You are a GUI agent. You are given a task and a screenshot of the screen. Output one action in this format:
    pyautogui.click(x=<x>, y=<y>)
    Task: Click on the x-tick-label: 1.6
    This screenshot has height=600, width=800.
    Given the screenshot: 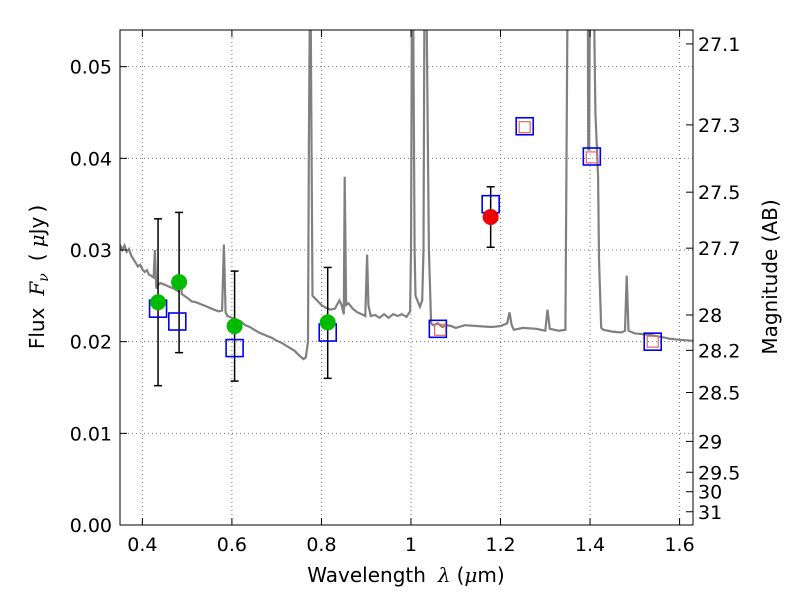 What is the action you would take?
    pyautogui.click(x=679, y=545)
    